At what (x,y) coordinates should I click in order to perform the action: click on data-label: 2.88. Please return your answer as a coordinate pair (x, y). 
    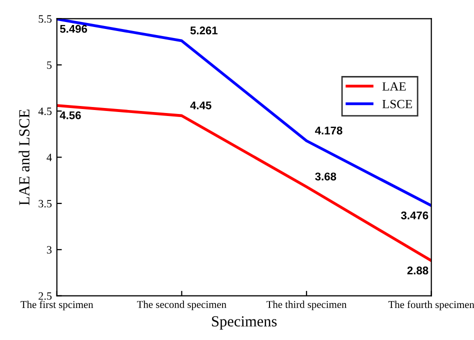
    Looking at the image, I should click on (417, 270).